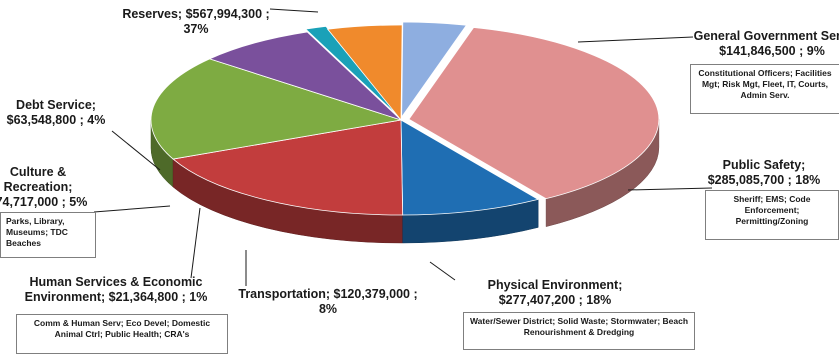  I want to click on leader-line-reserves, so click(294, 10).